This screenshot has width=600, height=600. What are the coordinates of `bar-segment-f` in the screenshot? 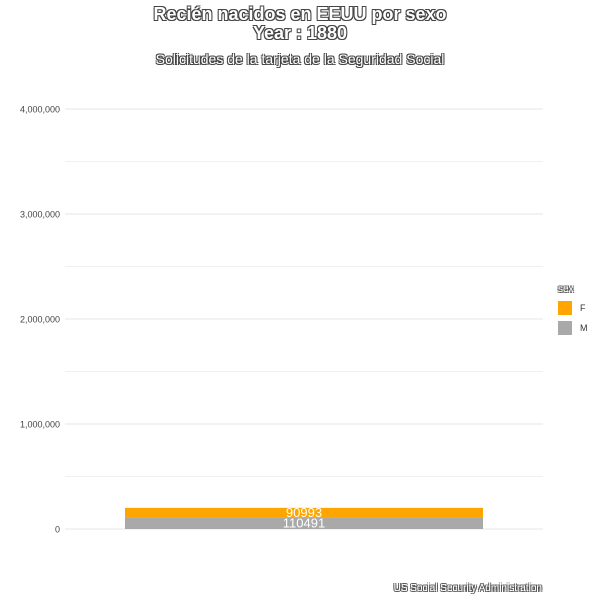 It's located at (304, 512).